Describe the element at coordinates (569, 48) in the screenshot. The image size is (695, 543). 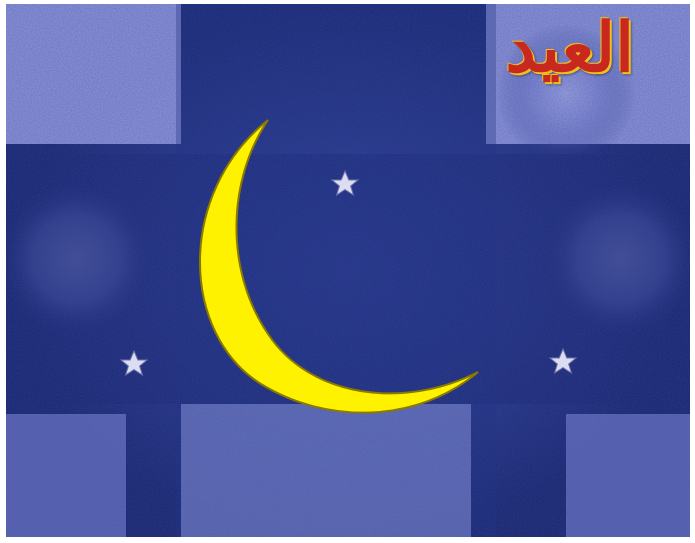
I see `eid-title: العيد` at that location.